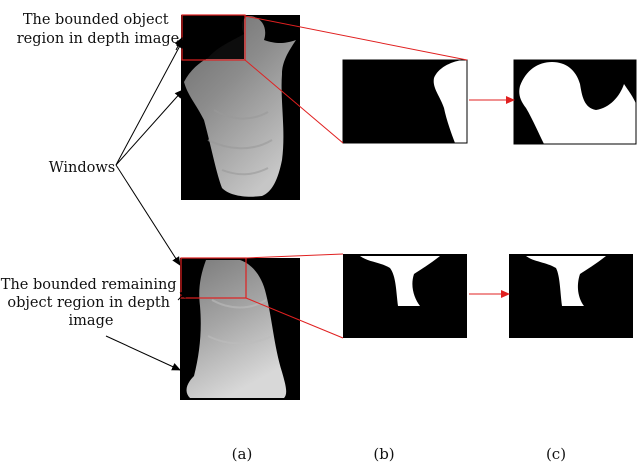  I want to click on depth-object-bottom, so click(236, 329).